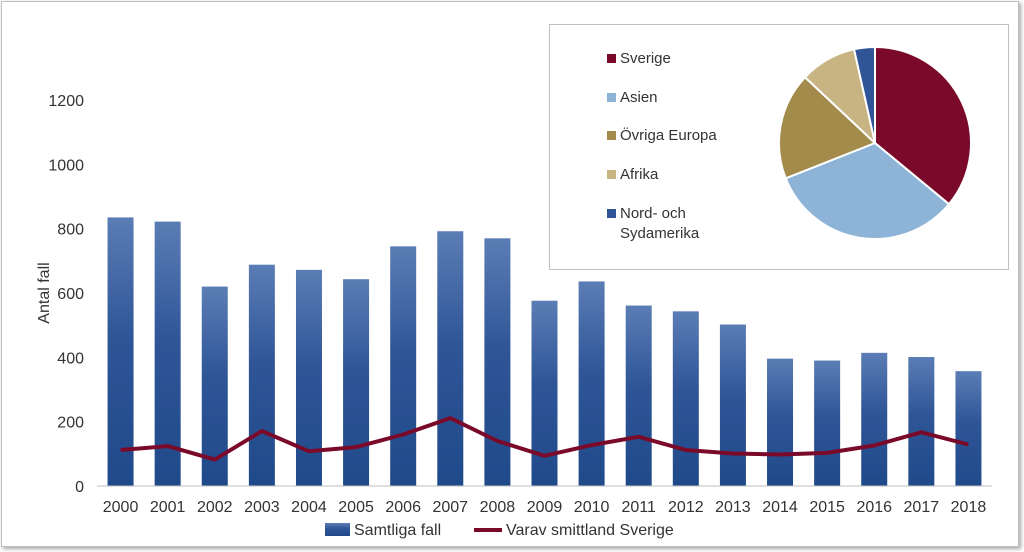  Describe the element at coordinates (262, 507) in the screenshot. I see `x-tick-label: 2003` at that location.